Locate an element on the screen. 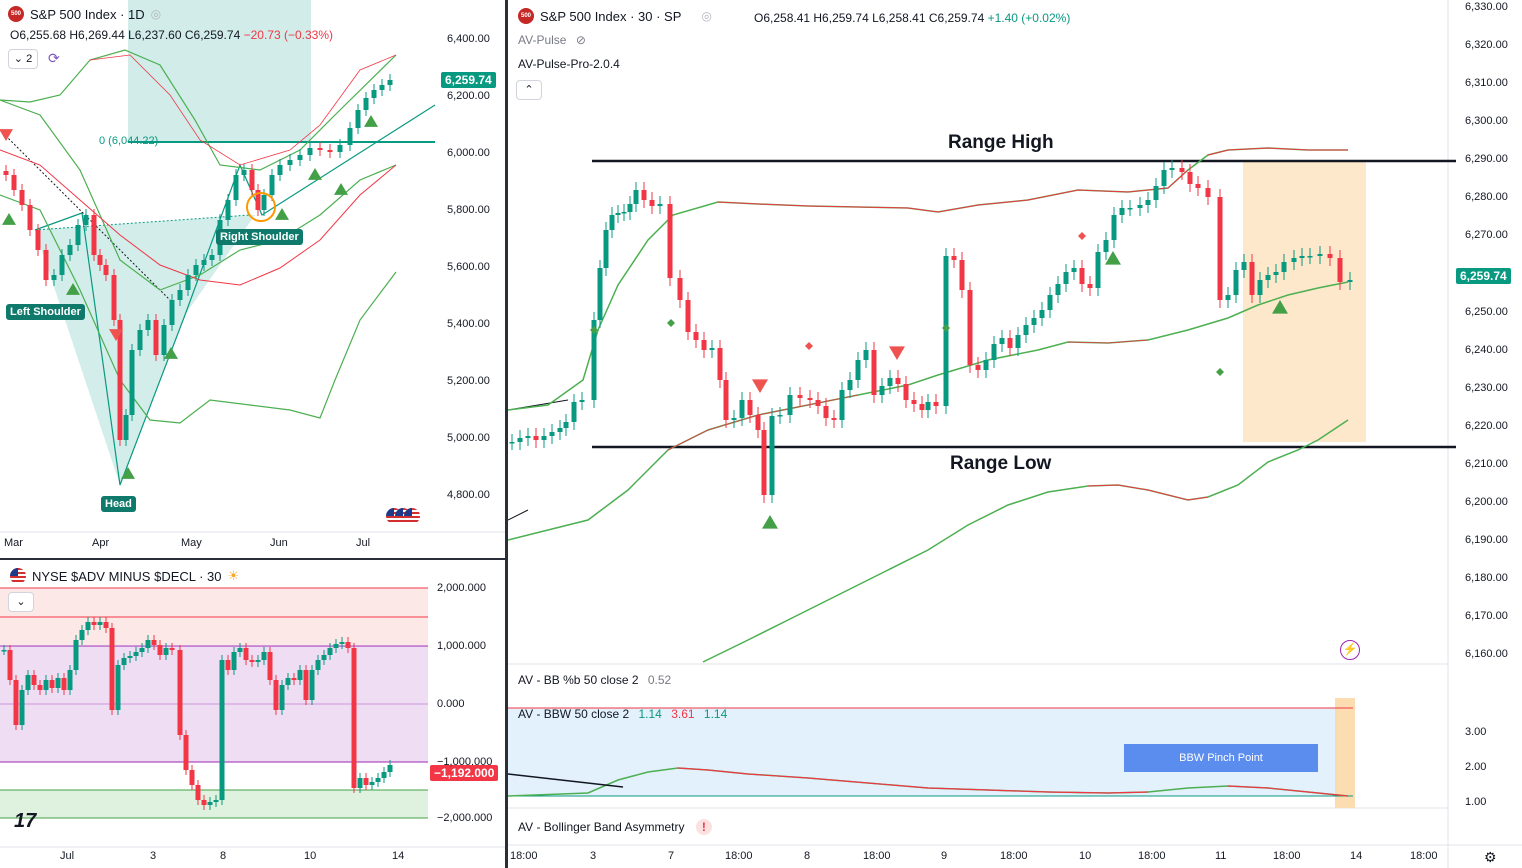 The height and width of the screenshot is (868, 1522). indicator-av-pulse: AV-Pulse ⊘ is located at coordinates (552, 40).